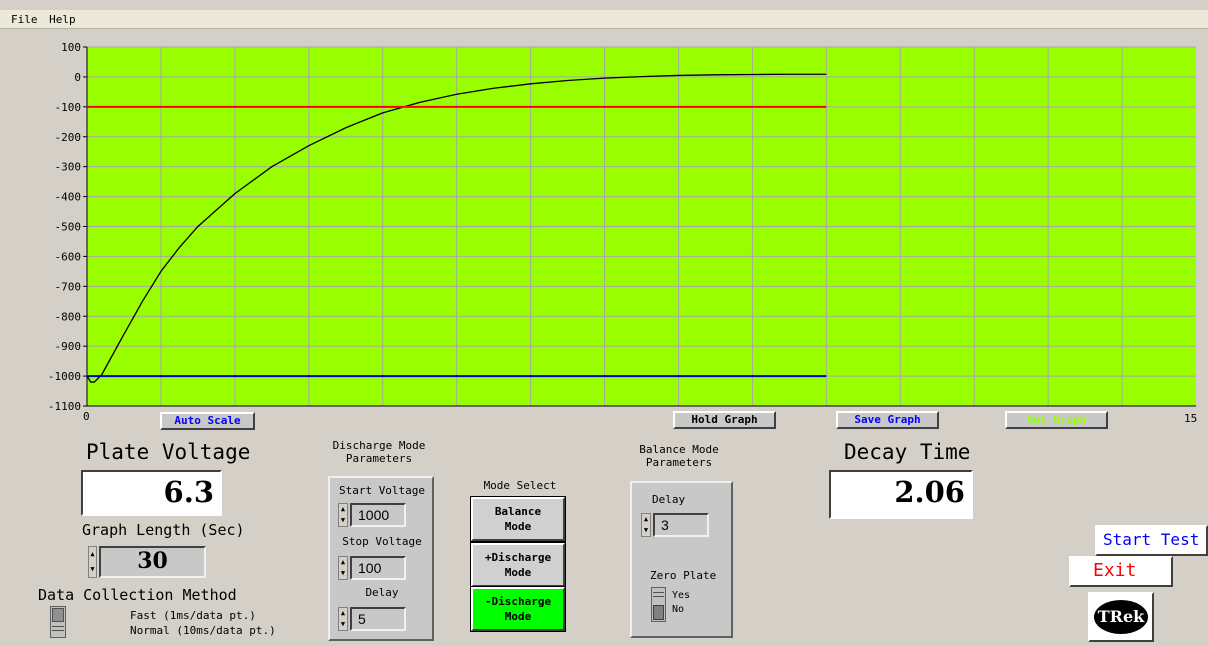  Describe the element at coordinates (378, 515) in the screenshot. I see `start-voltage-field: 1000` at that location.